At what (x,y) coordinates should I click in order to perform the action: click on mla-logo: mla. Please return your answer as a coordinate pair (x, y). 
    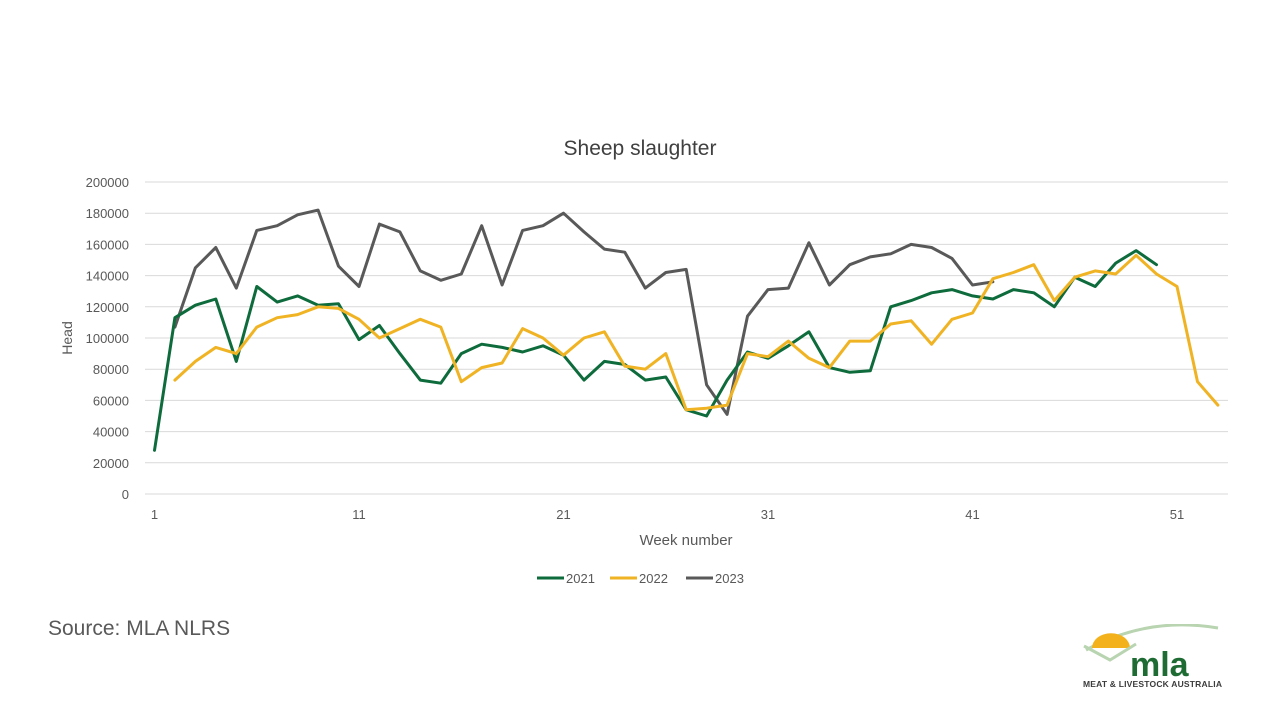
    Looking at the image, I should click on (1151, 654).